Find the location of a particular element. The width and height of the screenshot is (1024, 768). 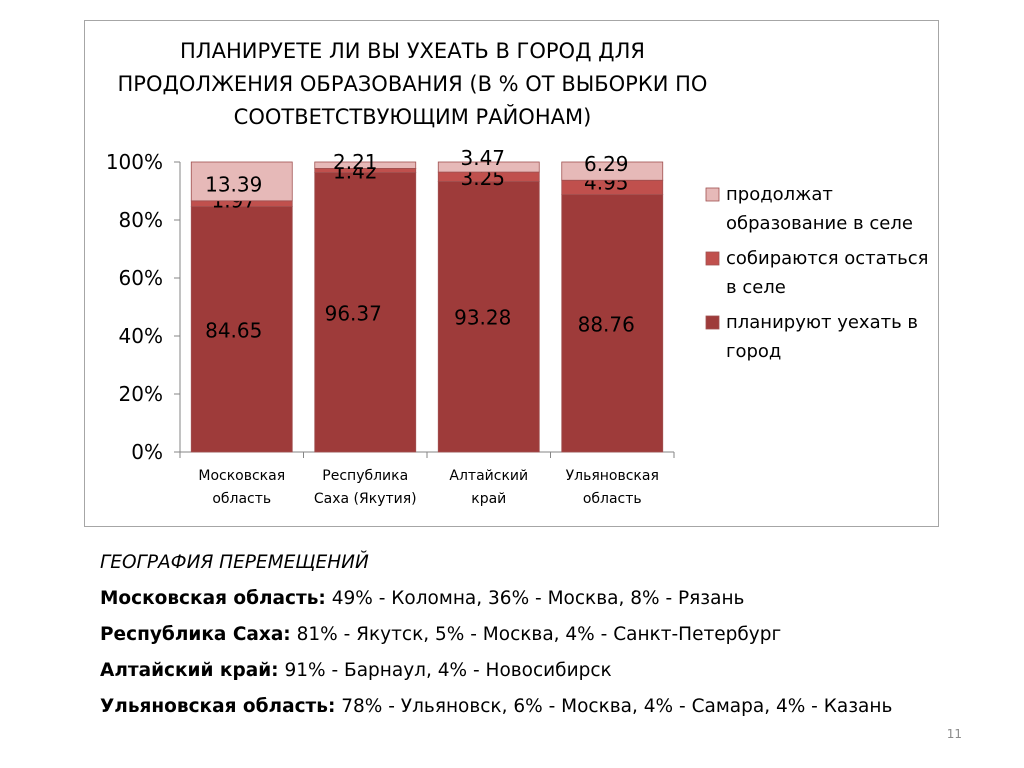

legend-label: в селе is located at coordinates (756, 287).